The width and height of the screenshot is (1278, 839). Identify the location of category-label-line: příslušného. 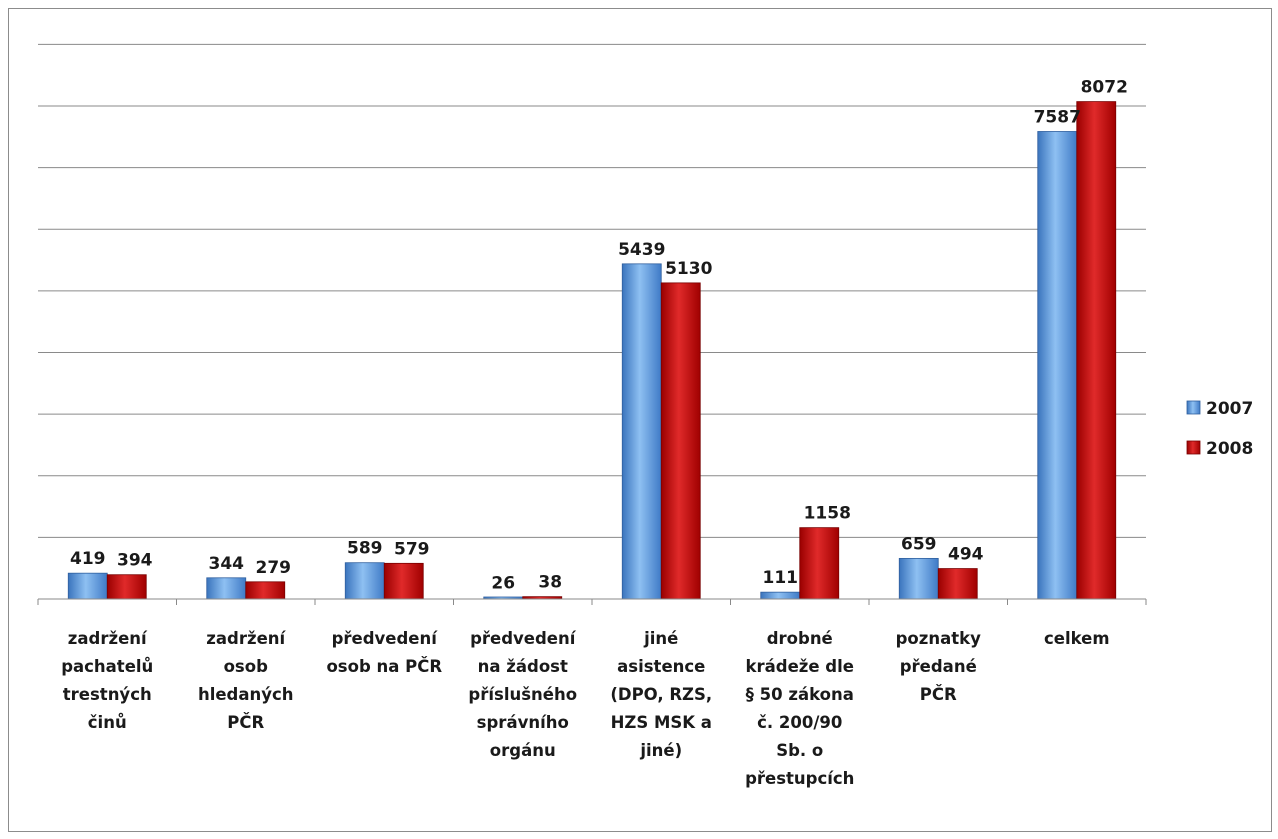
(522, 694).